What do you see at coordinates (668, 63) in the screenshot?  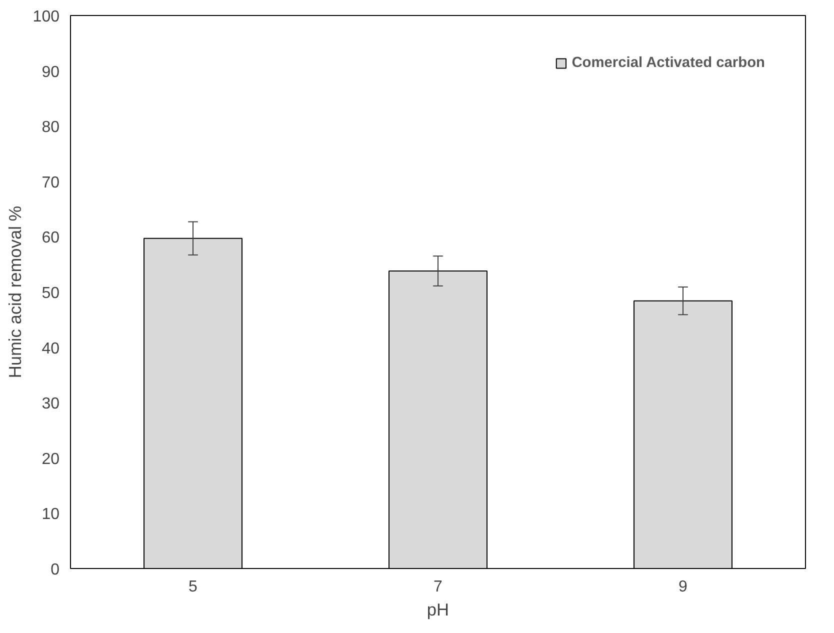 I see `legend-label: Comercial Activated carbon` at bounding box center [668, 63].